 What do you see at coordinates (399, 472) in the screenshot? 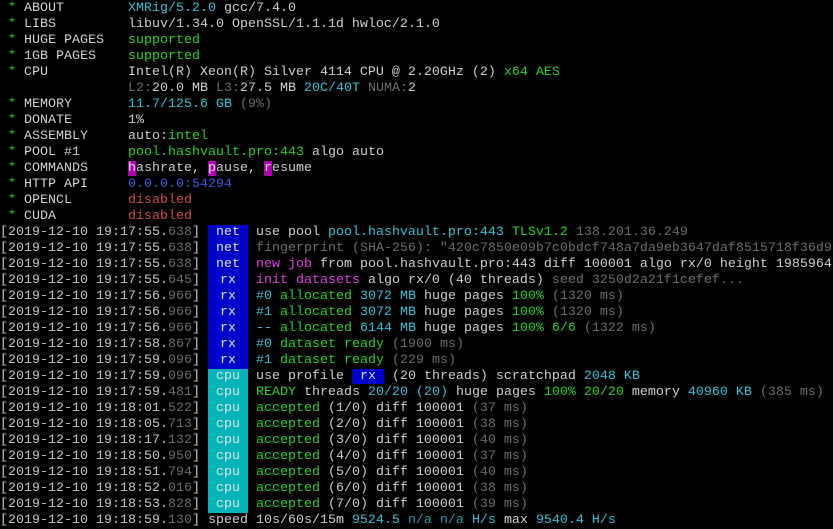
I see `log-text: (5/0) diff 100001` at bounding box center [399, 472].